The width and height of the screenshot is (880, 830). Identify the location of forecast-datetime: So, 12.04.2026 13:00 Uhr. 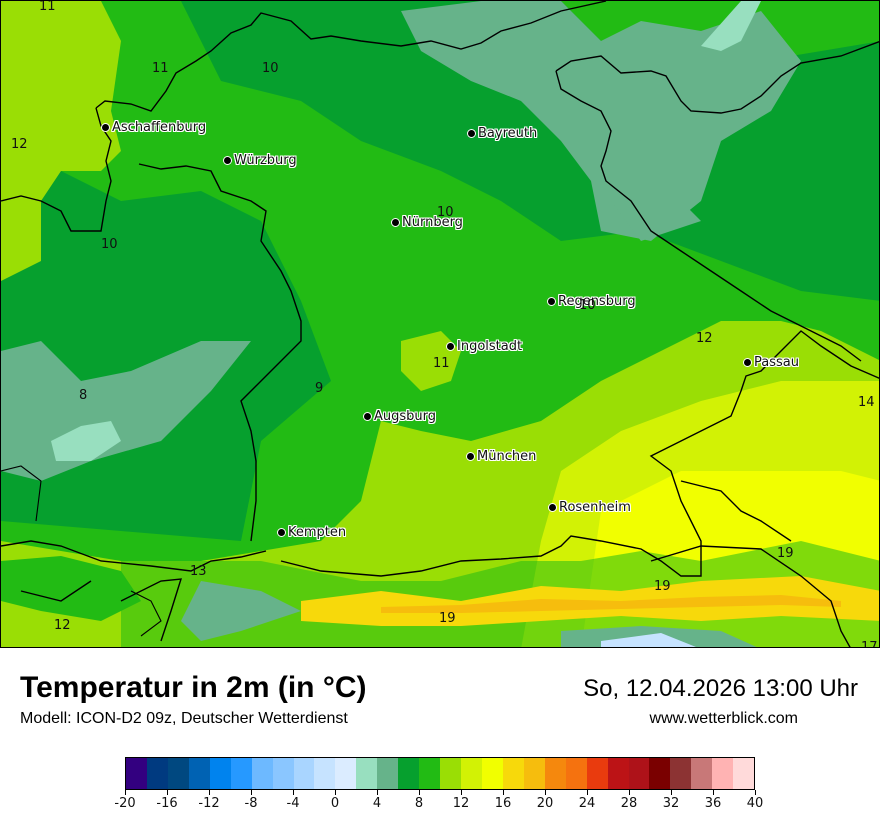
(720, 688).